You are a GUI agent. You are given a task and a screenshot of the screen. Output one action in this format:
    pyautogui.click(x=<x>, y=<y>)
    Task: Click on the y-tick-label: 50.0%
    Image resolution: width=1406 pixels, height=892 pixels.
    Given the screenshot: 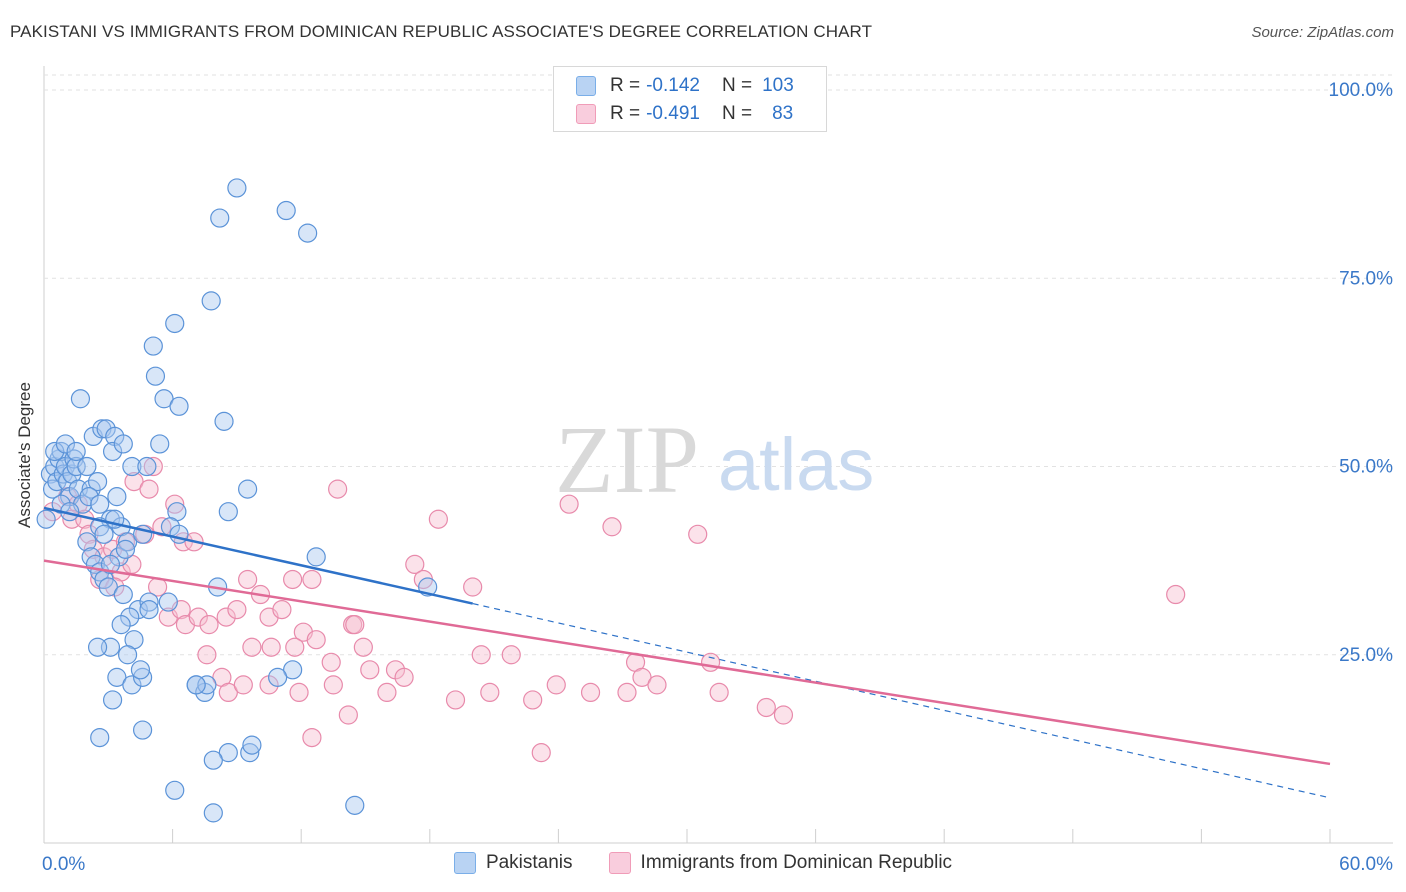 What is the action you would take?
    pyautogui.click(x=1366, y=467)
    